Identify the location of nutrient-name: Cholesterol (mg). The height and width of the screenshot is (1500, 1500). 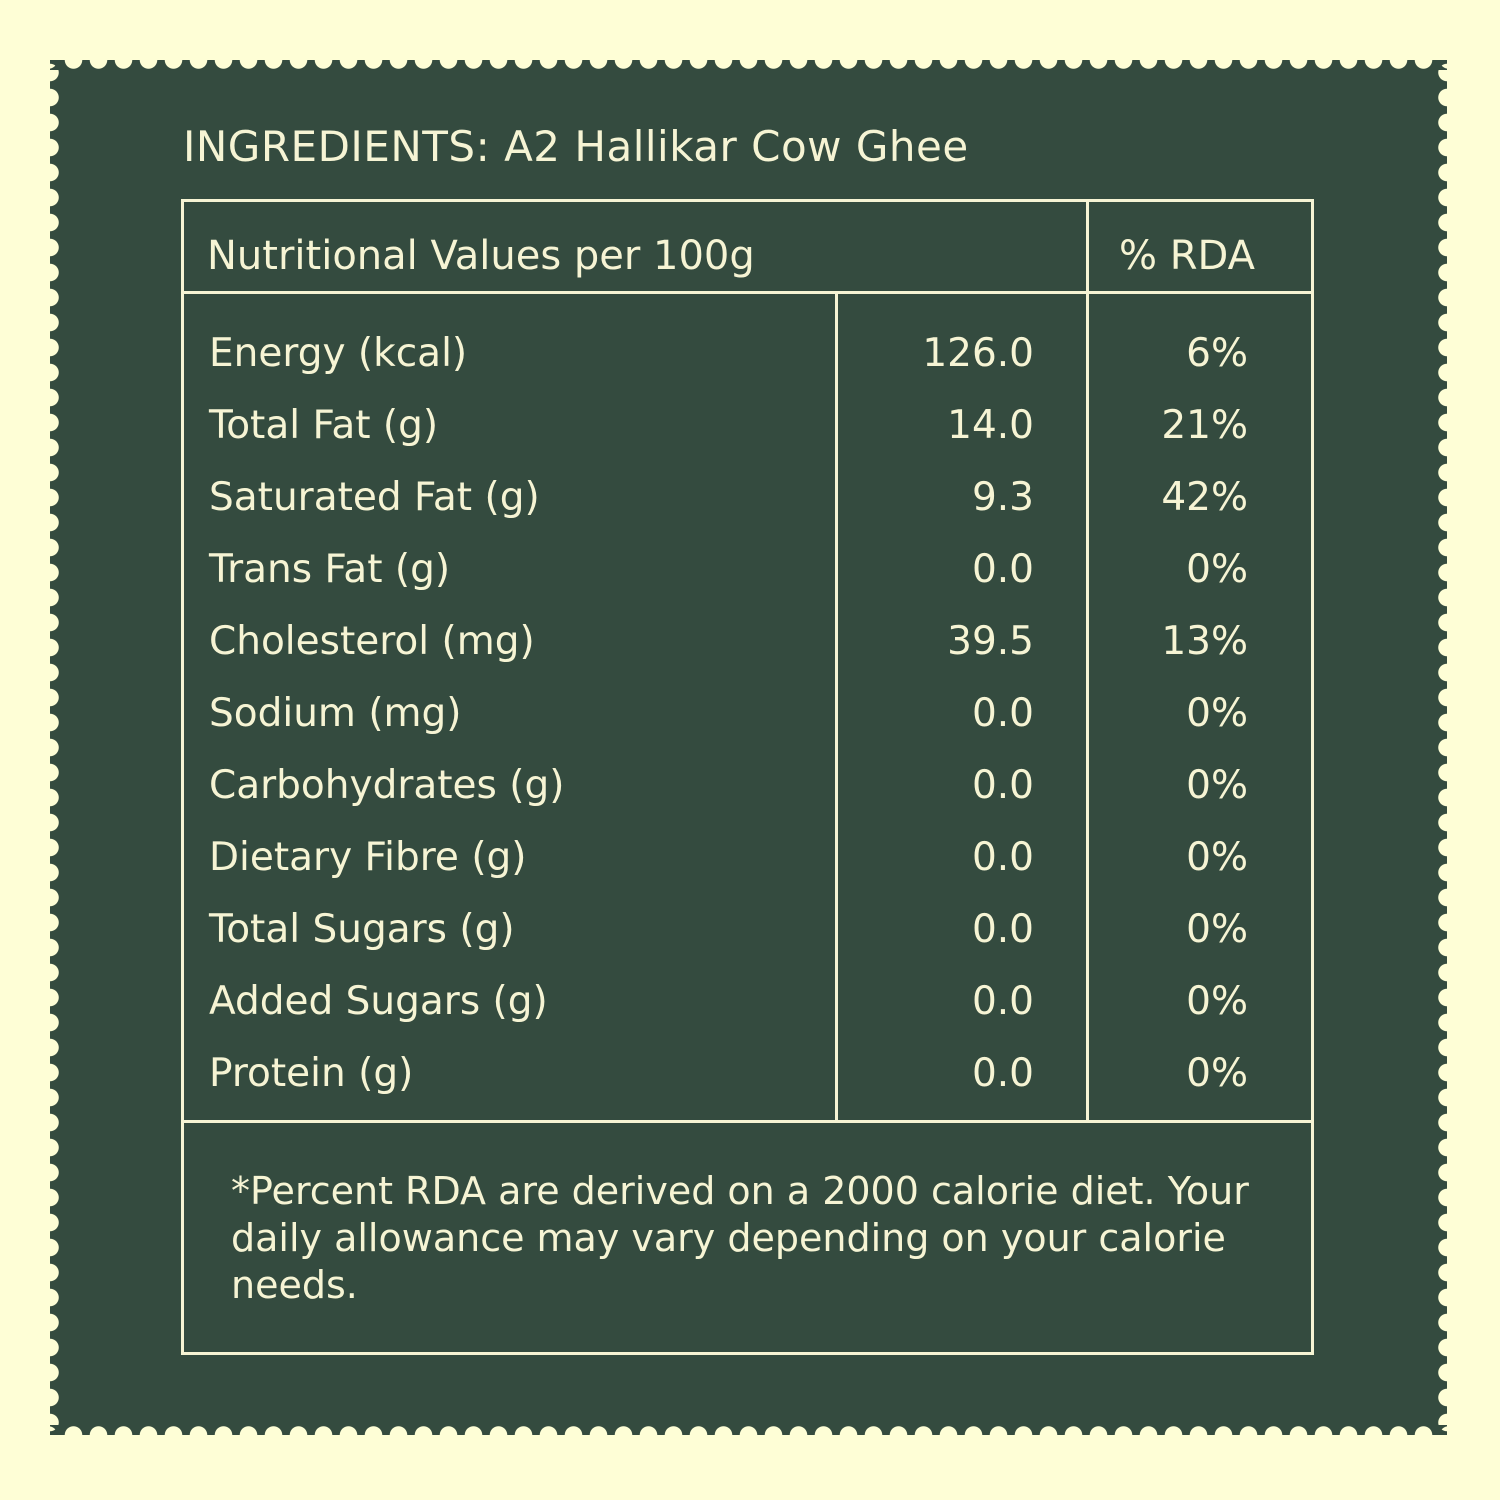
(372, 641).